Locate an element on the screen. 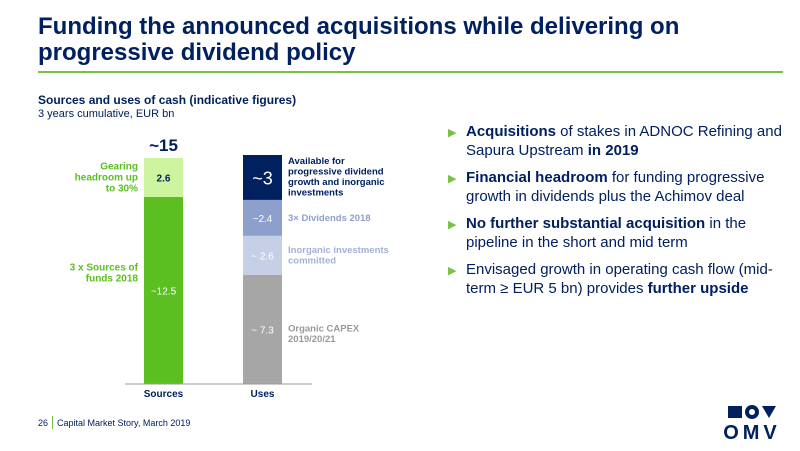 The image size is (800, 451). bullet-emphasis: further upside is located at coordinates (698, 288).